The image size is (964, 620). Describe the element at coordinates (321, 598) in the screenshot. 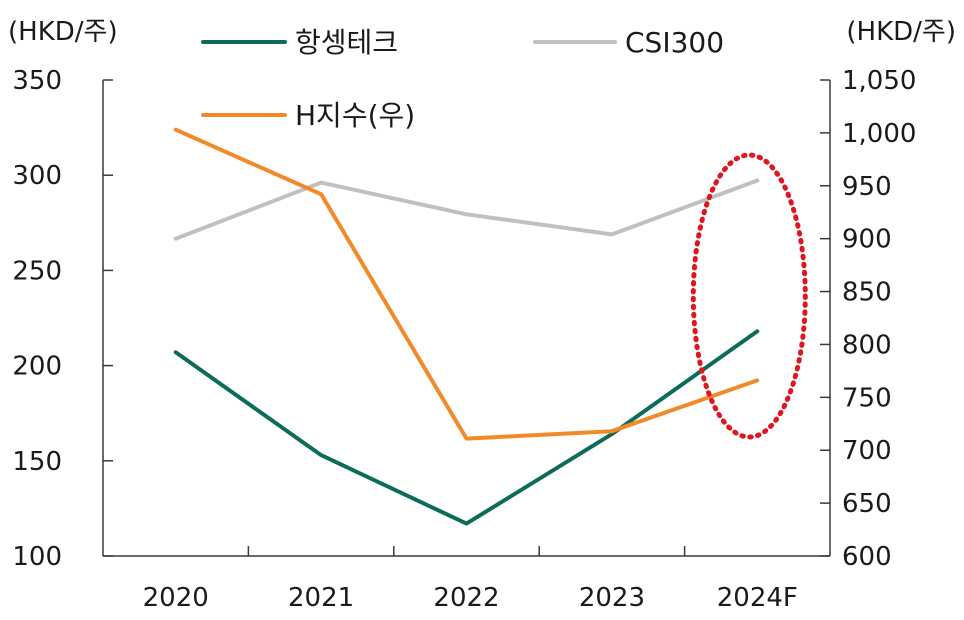

I see `x-tick-label: 2021` at that location.